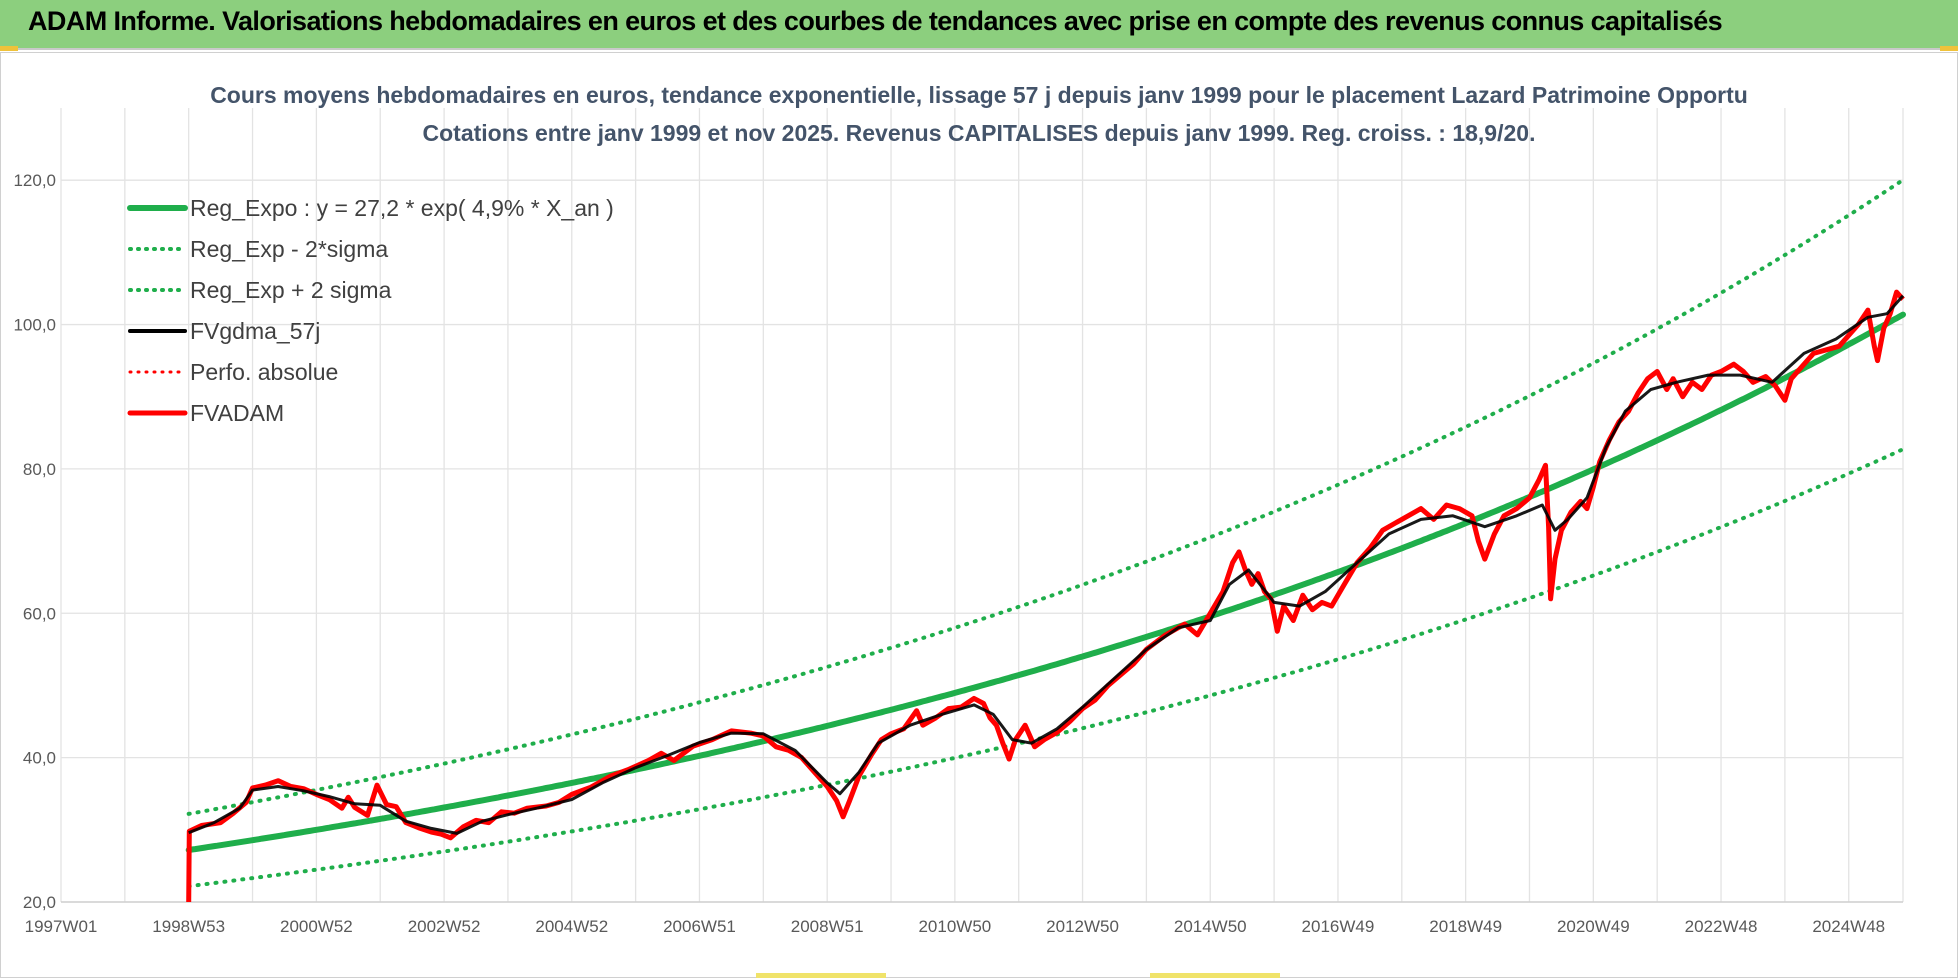  What do you see at coordinates (39, 613) in the screenshot?
I see `y-tick-label: 60,0` at bounding box center [39, 613].